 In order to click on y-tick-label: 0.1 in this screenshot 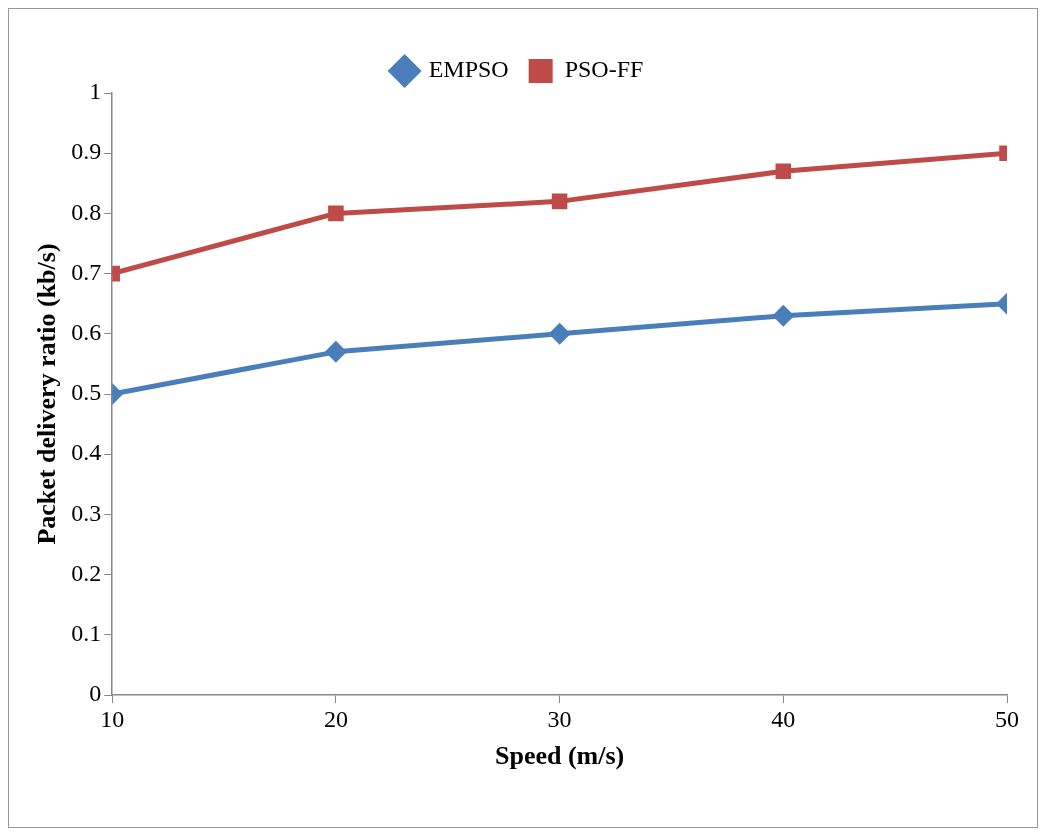, I will do `click(86, 633)`.